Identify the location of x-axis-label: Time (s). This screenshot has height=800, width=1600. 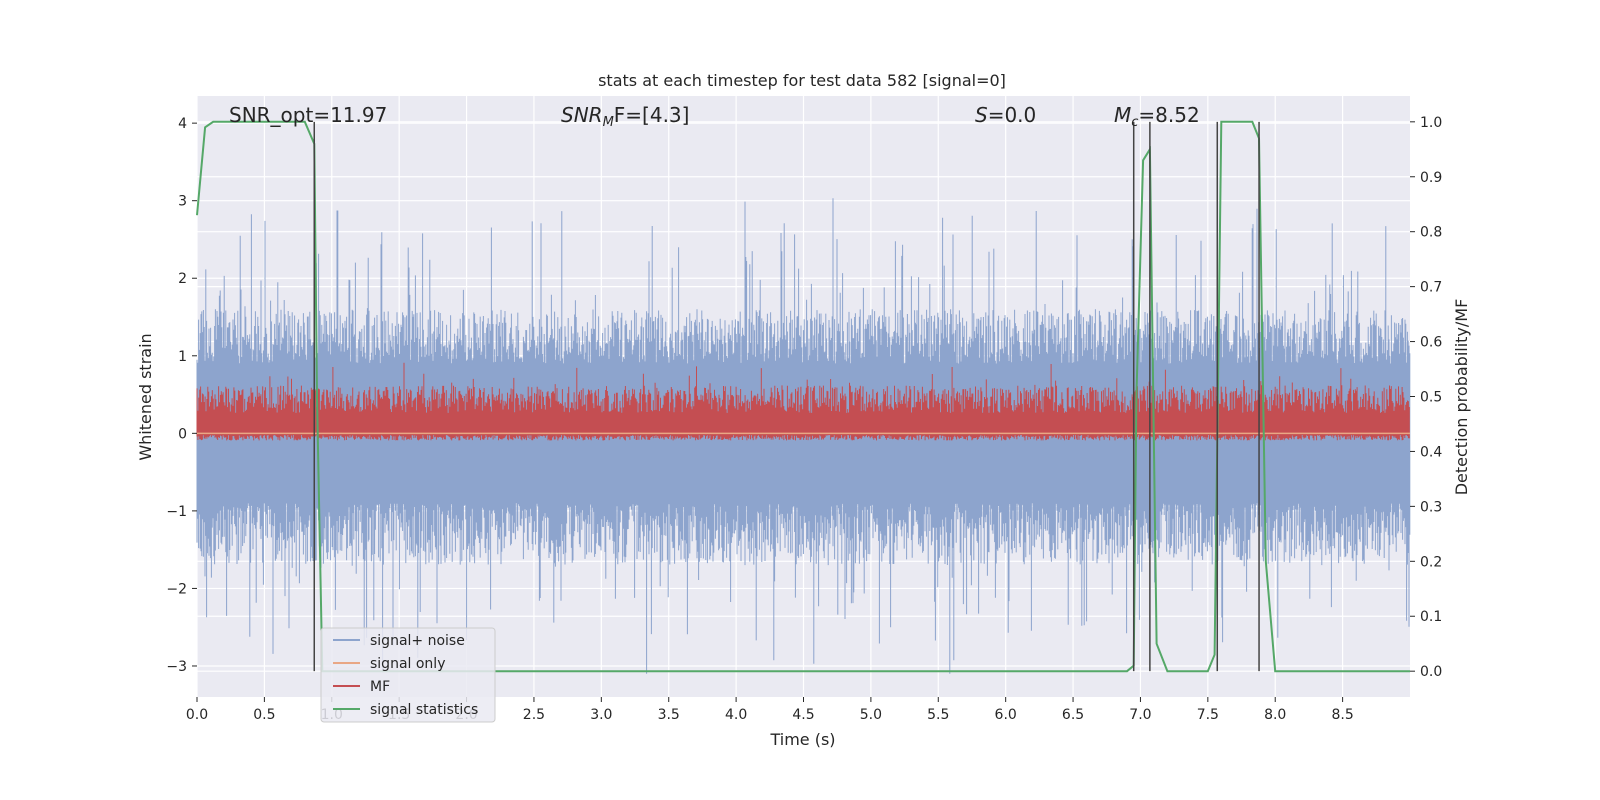
(802, 739).